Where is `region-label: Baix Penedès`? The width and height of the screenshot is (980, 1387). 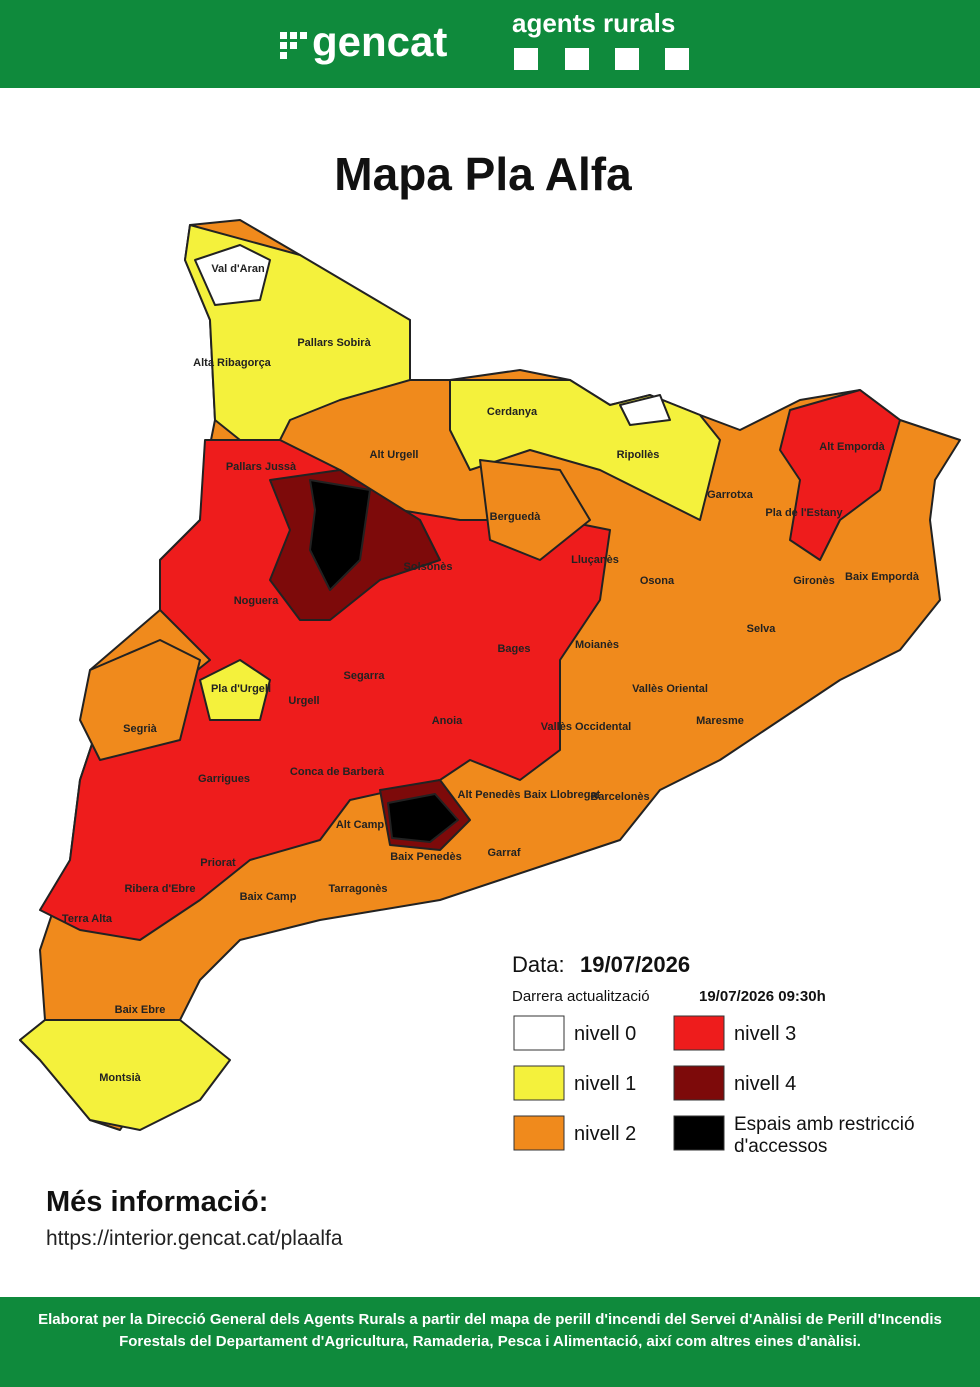 region-label: Baix Penedès is located at coordinates (426, 857).